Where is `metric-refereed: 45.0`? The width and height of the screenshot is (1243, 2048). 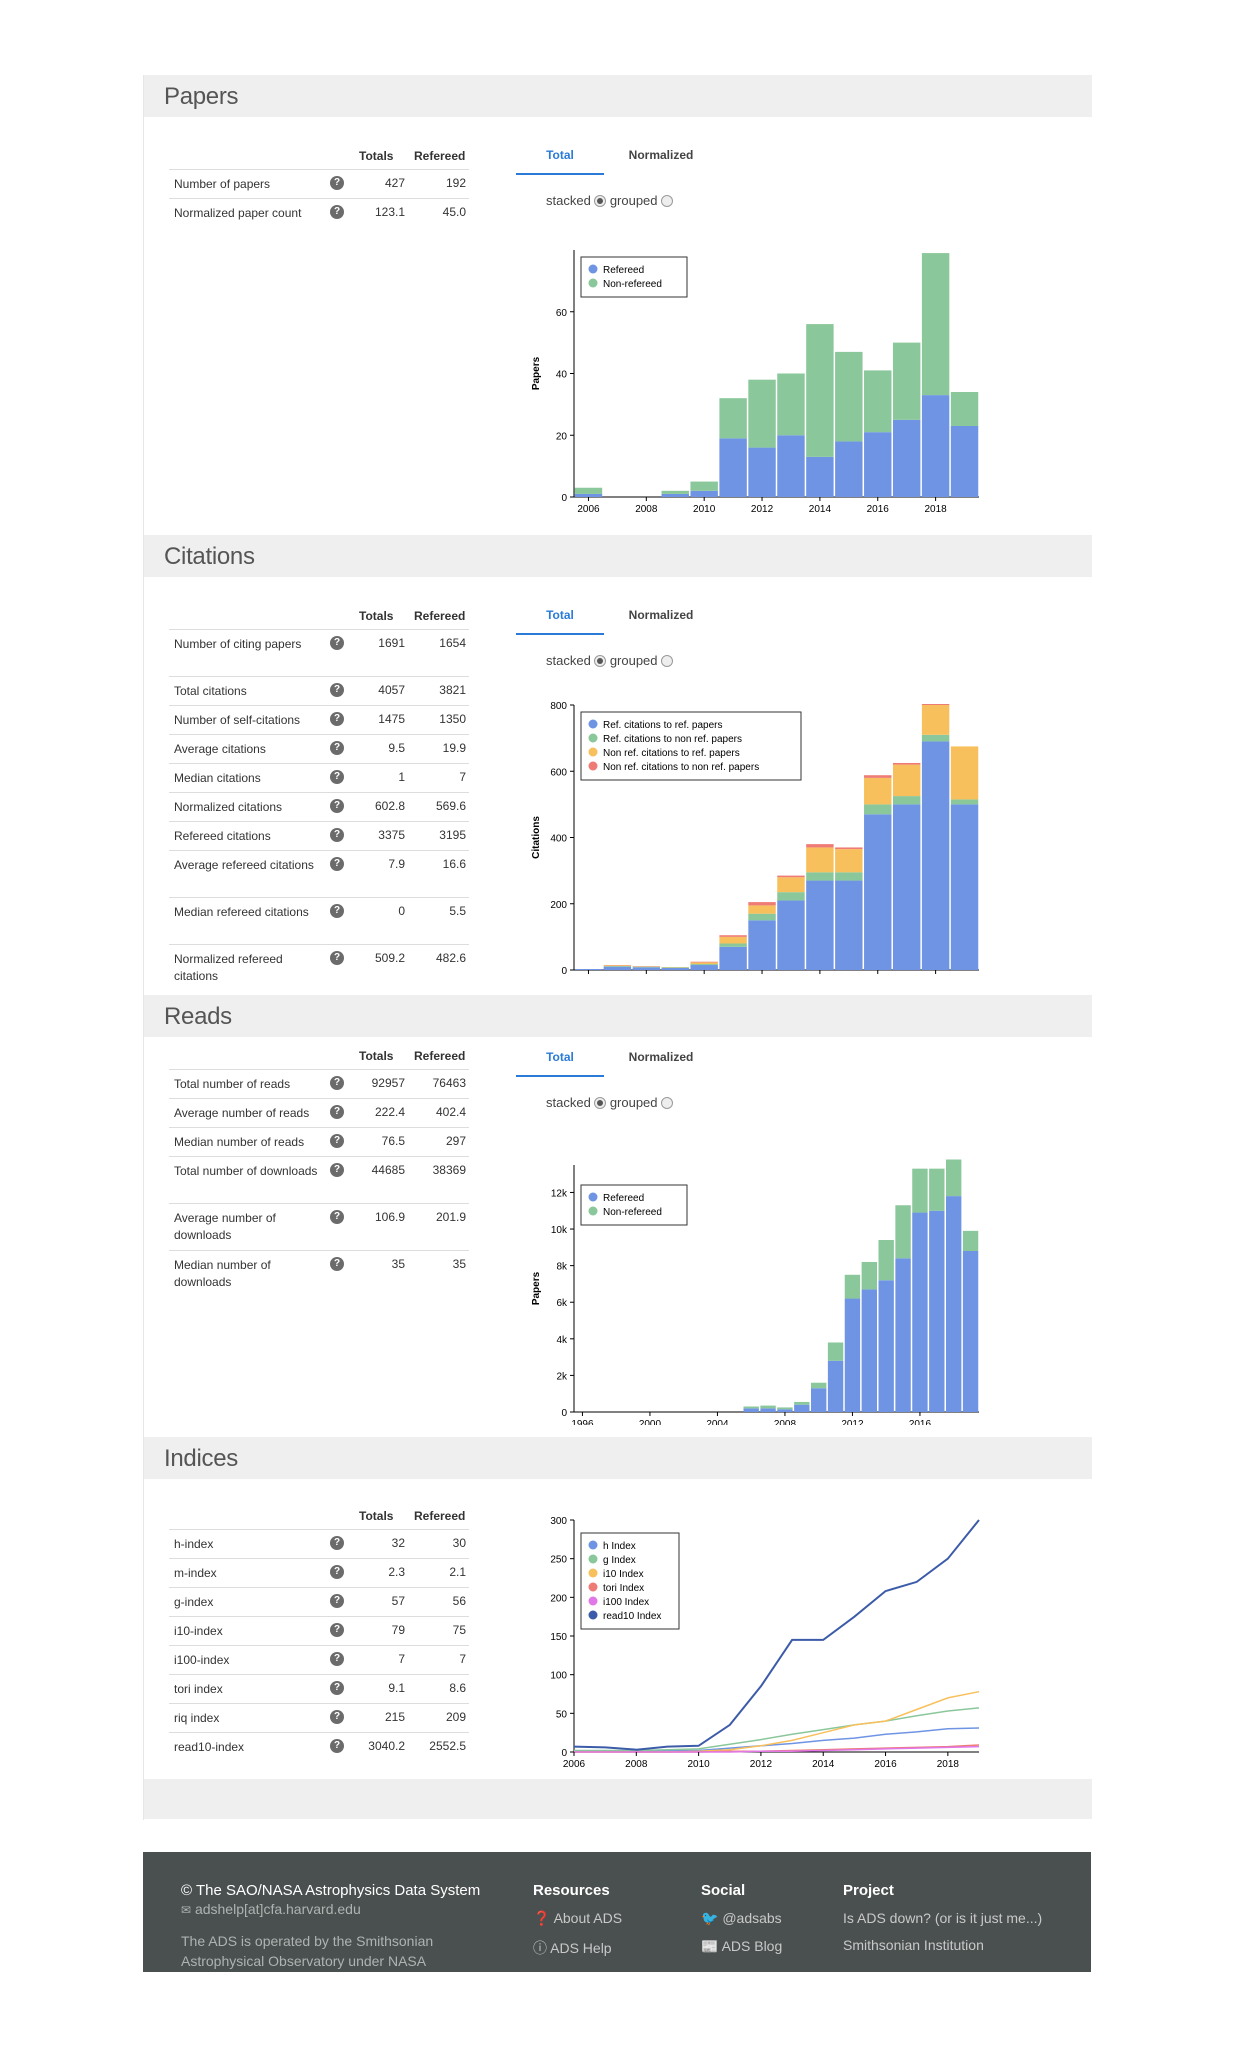
metric-refereed: 45.0 is located at coordinates (454, 212).